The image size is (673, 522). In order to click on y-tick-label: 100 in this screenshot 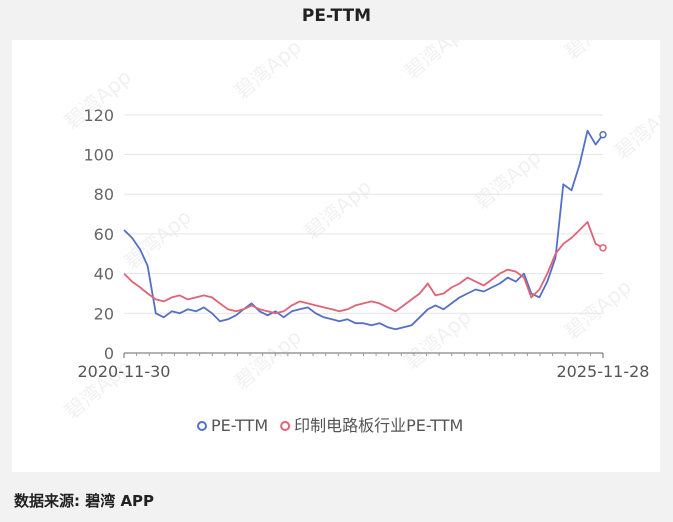, I will do `click(98, 155)`.